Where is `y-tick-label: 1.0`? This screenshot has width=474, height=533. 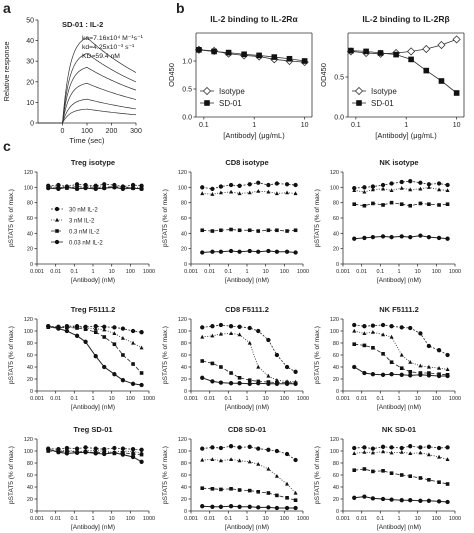 y-tick-label: 1.0 is located at coordinates (187, 62).